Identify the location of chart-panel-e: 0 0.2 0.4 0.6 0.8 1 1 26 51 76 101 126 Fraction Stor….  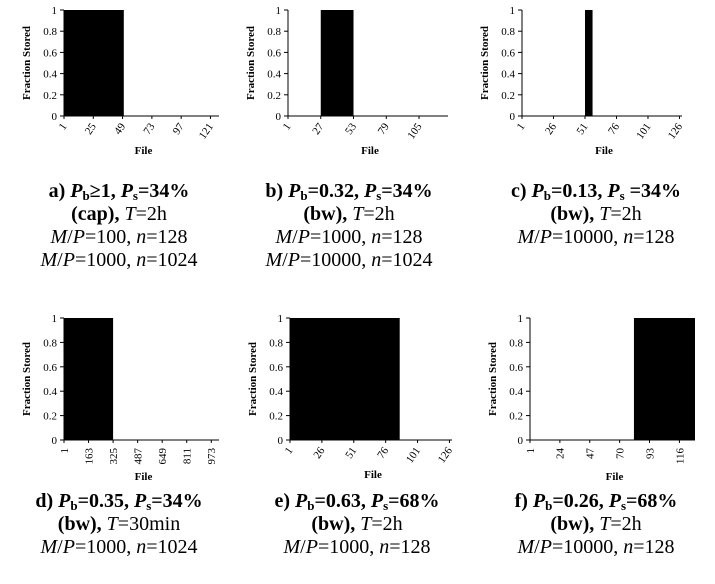
(357, 398).